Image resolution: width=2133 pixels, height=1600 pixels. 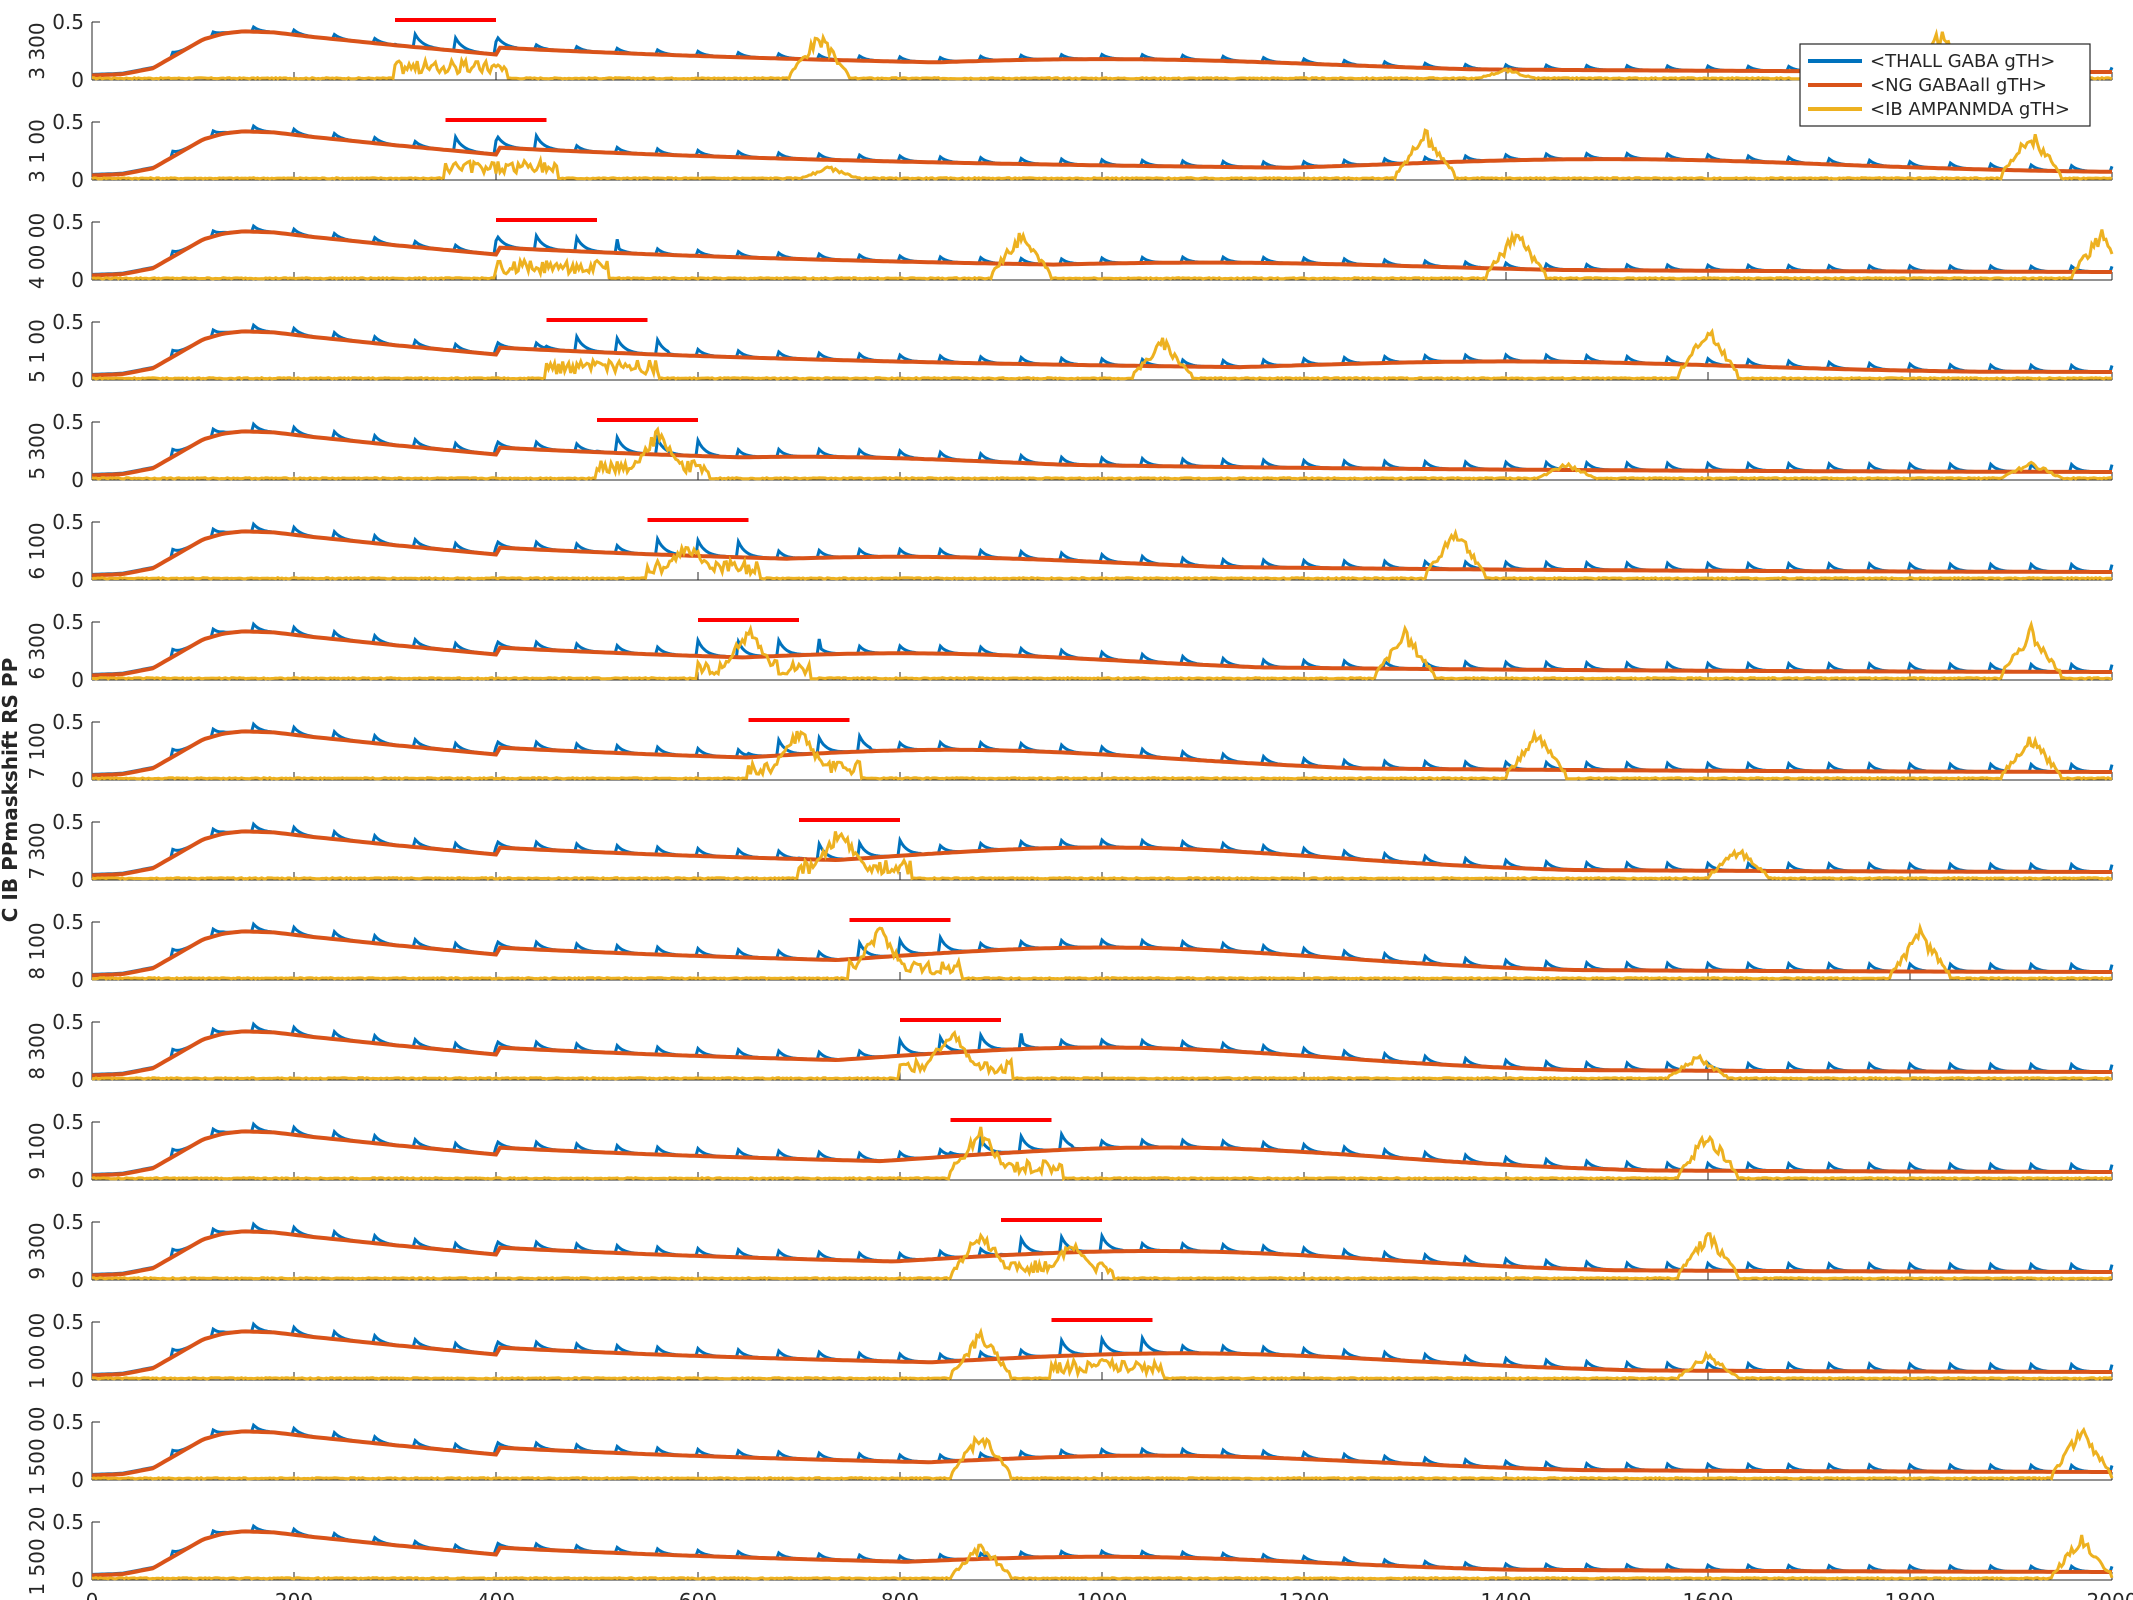 I want to click on panel-1: 0 0.53 300, so click(x=1069, y=51).